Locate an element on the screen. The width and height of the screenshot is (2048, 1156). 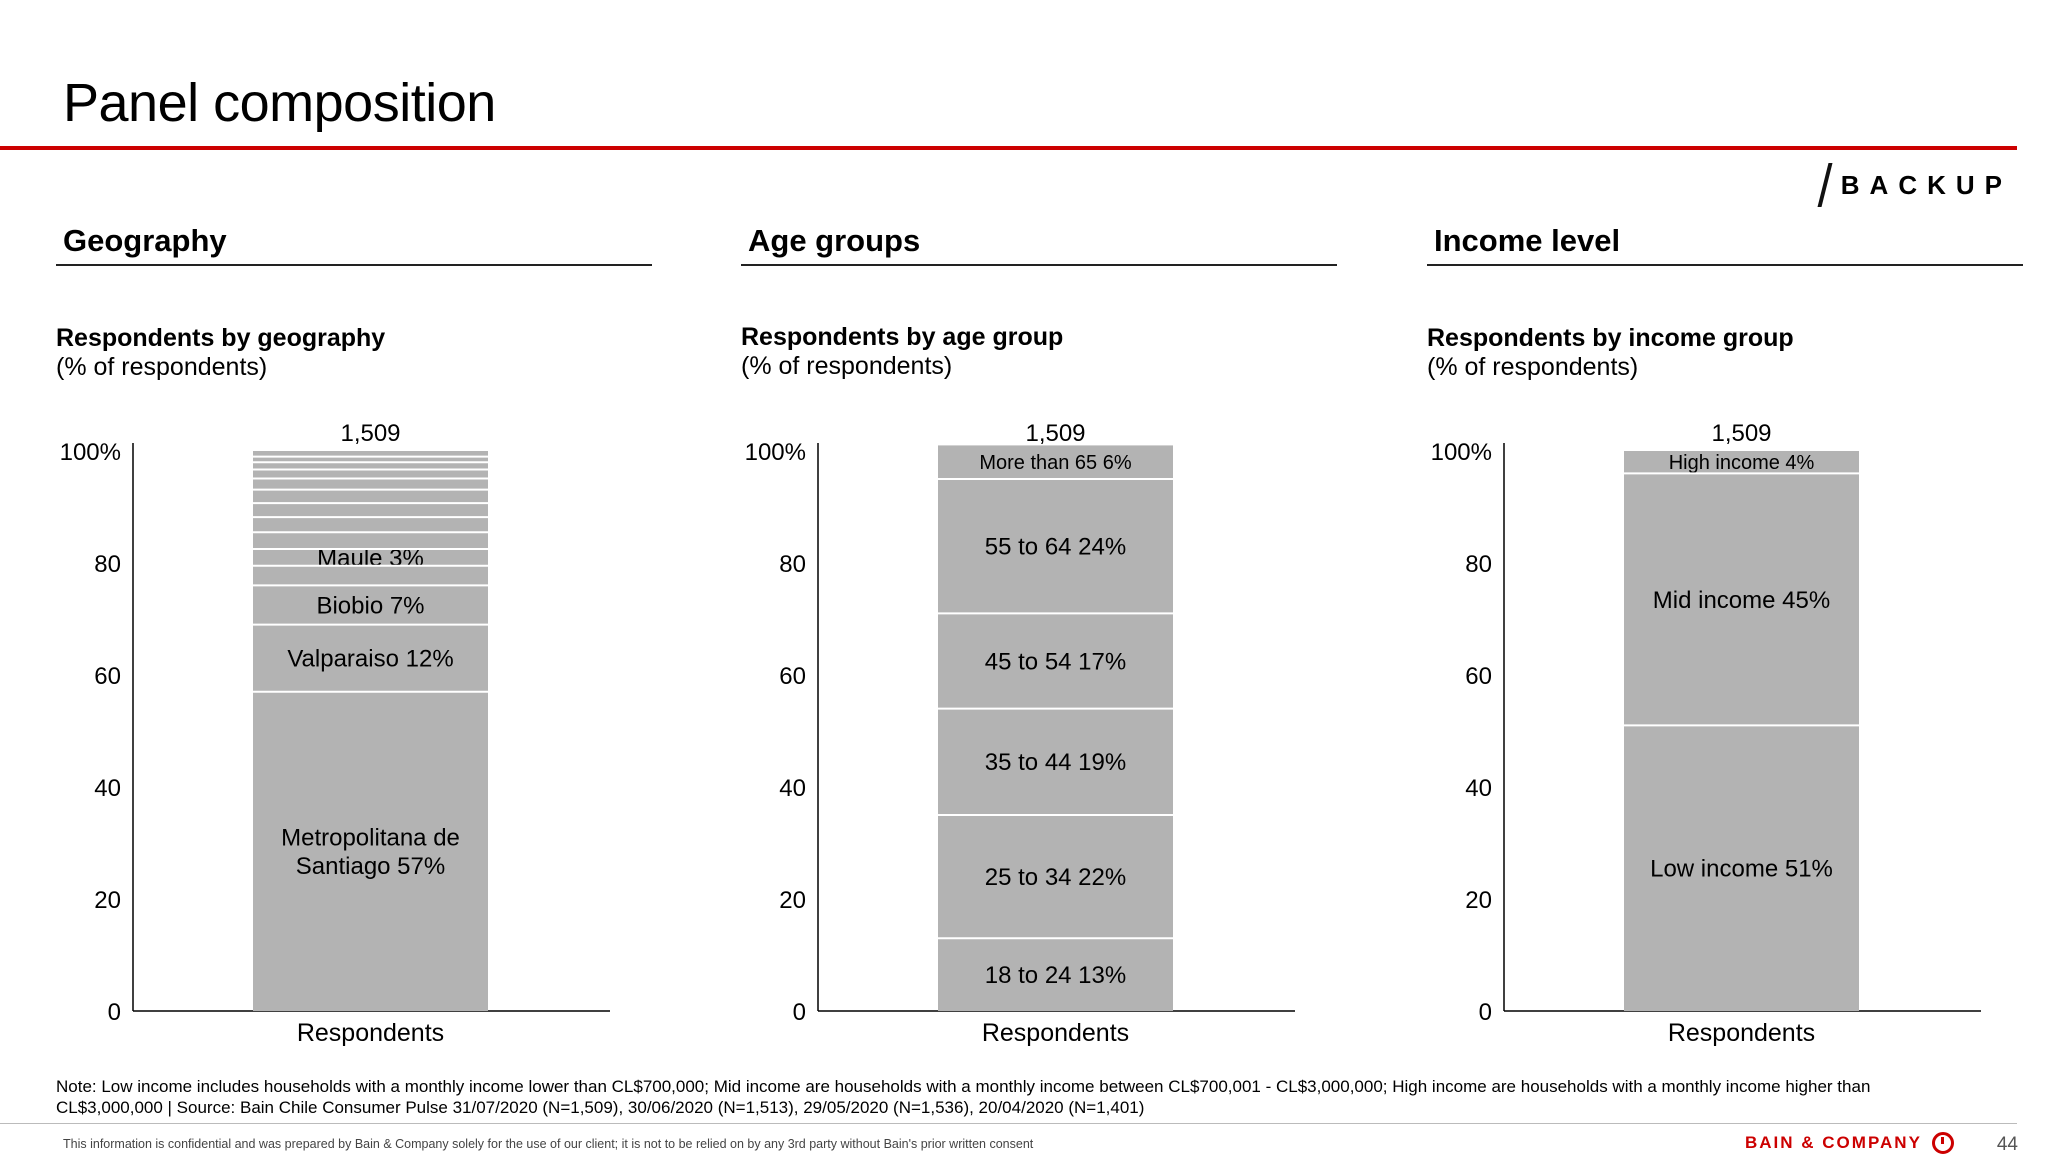
segment-label-line: Low income 51% is located at coordinates (1741, 869).